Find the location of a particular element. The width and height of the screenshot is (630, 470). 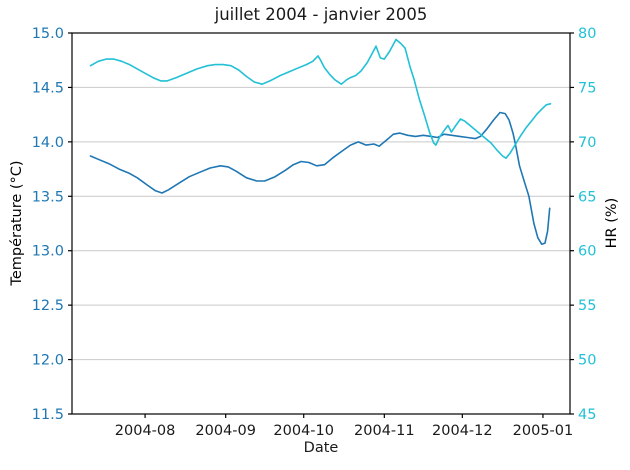

x-tick-label: 2004-08 is located at coordinates (145, 431).